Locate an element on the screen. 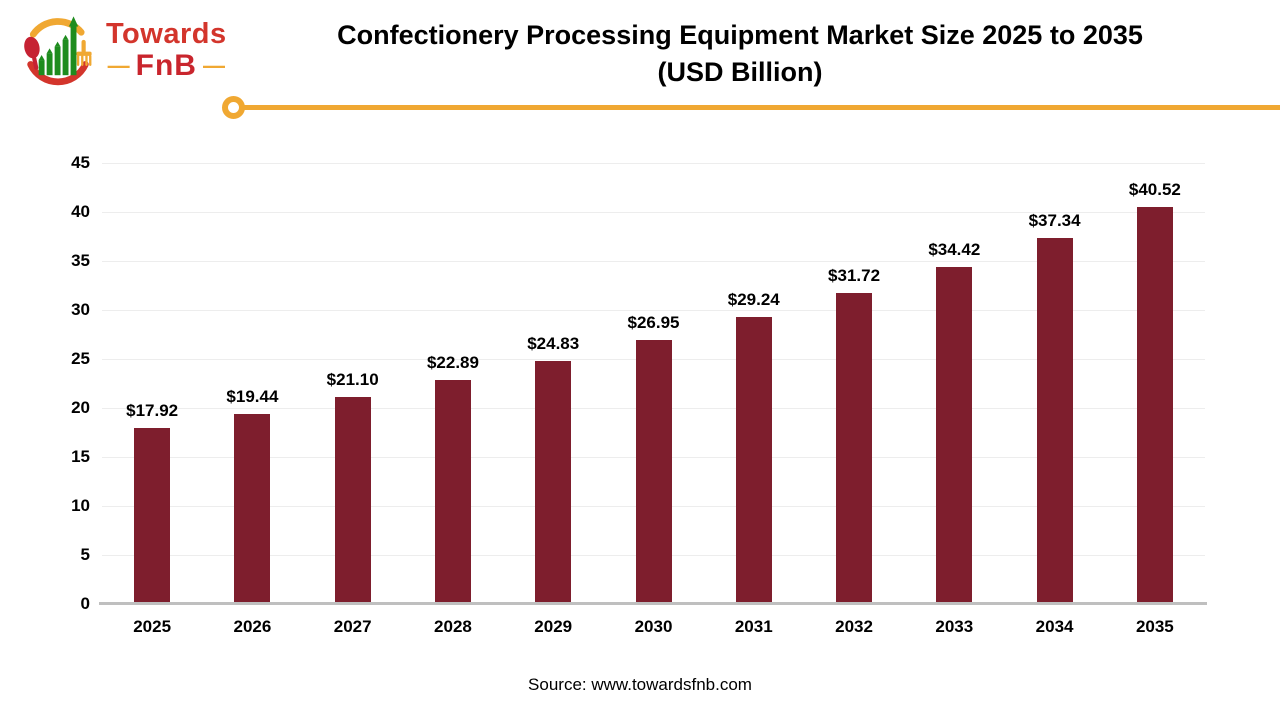 The image size is (1280, 720). bar-2033 is located at coordinates (954, 435).